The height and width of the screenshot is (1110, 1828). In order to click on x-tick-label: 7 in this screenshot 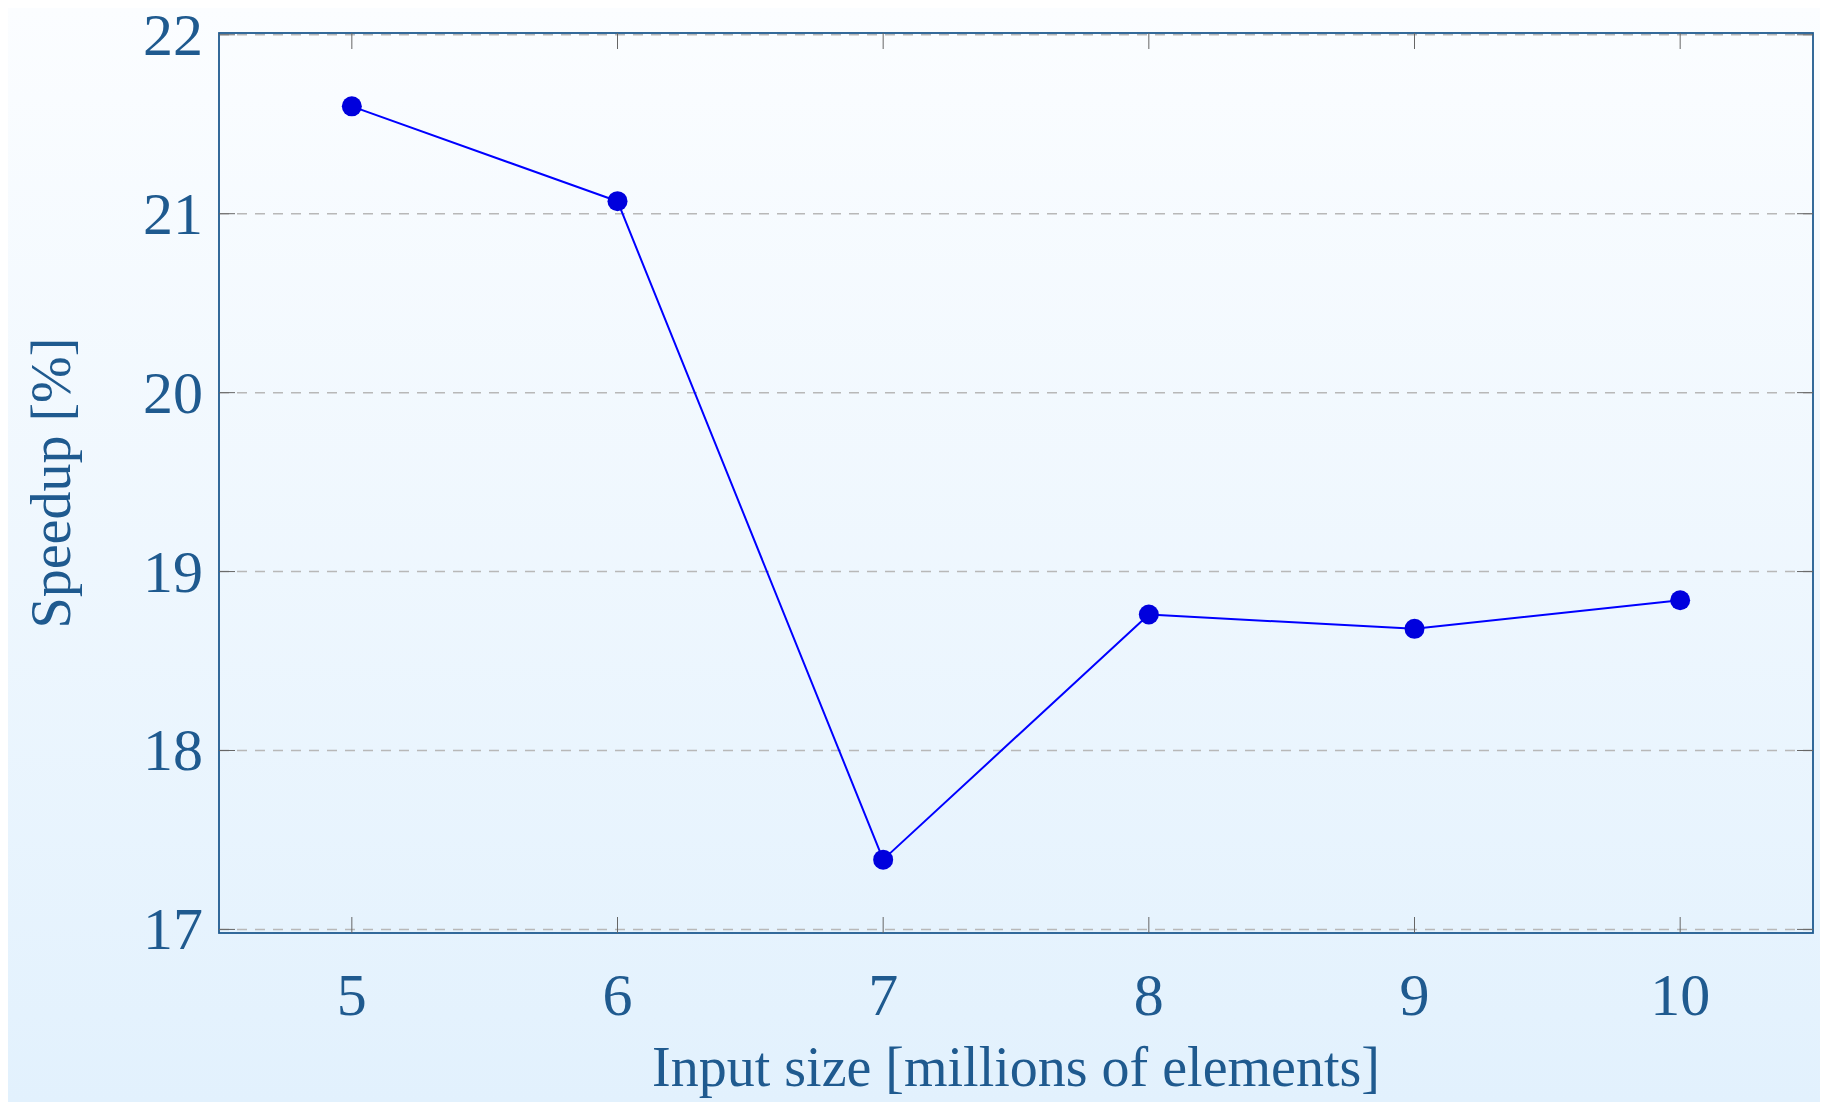, I will do `click(883, 995)`.